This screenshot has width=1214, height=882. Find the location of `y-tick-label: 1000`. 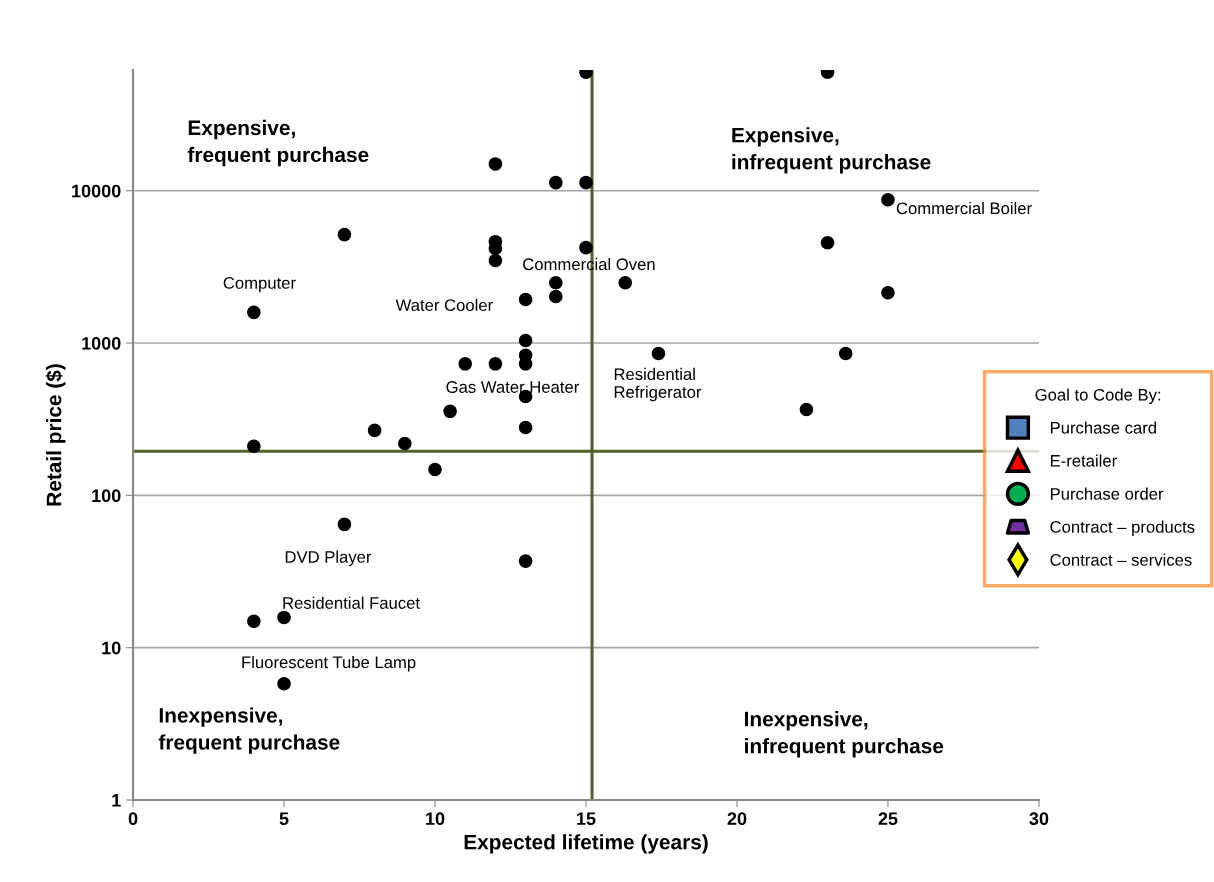

y-tick-label: 1000 is located at coordinates (101, 343).